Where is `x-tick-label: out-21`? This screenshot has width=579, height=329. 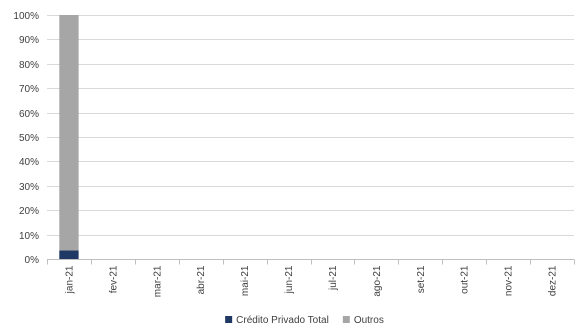 x-tick-label: out-21 is located at coordinates (465, 279).